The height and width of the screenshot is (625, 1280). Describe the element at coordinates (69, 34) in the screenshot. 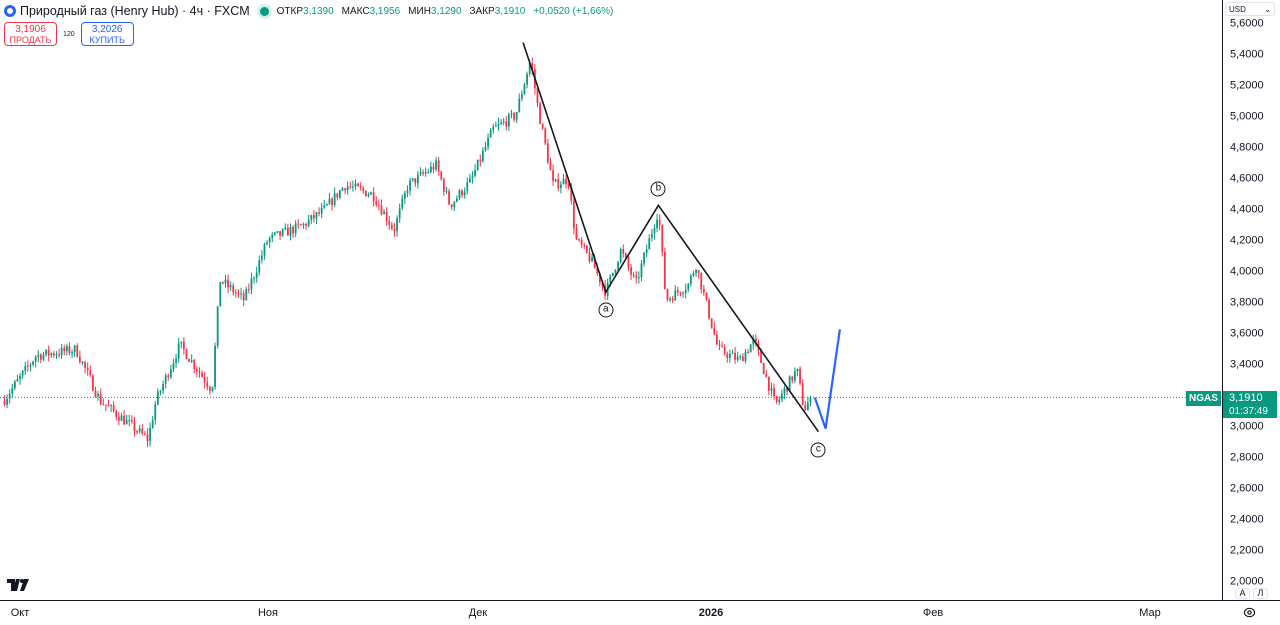

I see `trade-buttons: 3,1906 ПРОДАТЬ 120 3,2026 КУПИТЬ` at that location.